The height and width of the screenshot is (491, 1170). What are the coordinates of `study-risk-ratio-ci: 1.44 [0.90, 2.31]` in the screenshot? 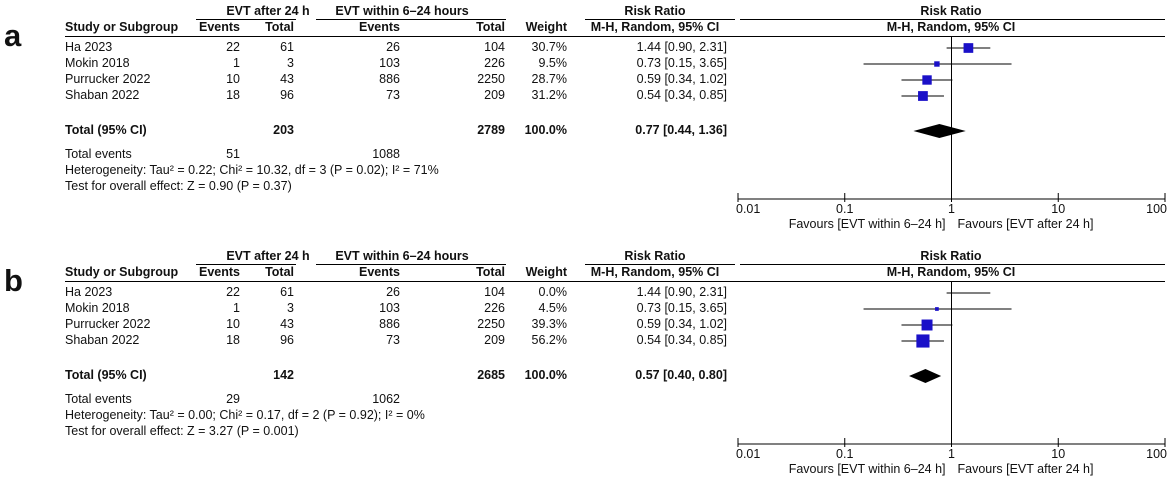 It's located at (681, 47).